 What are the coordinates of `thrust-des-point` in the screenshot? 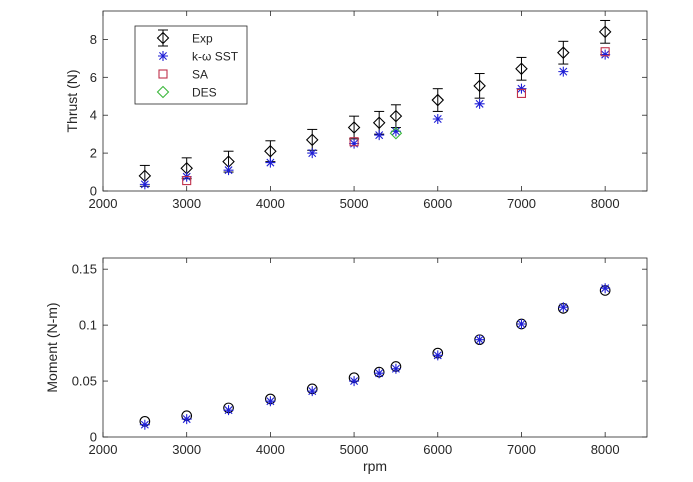 It's located at (396, 133).